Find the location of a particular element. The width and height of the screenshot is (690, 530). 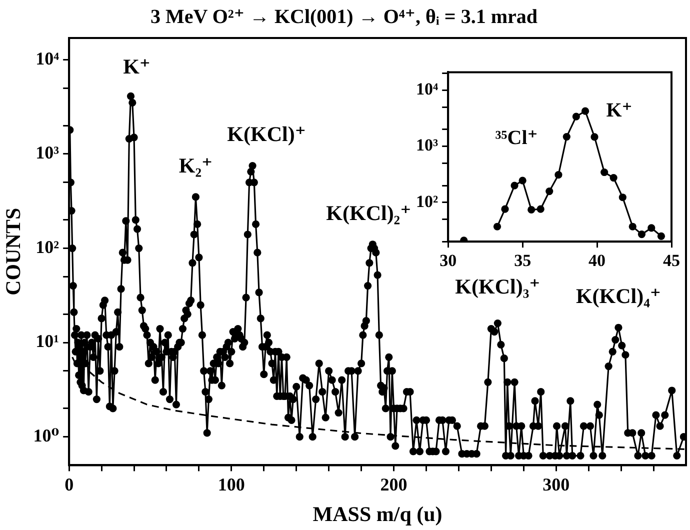

y-tick-label: 10¹ is located at coordinates (48, 341).